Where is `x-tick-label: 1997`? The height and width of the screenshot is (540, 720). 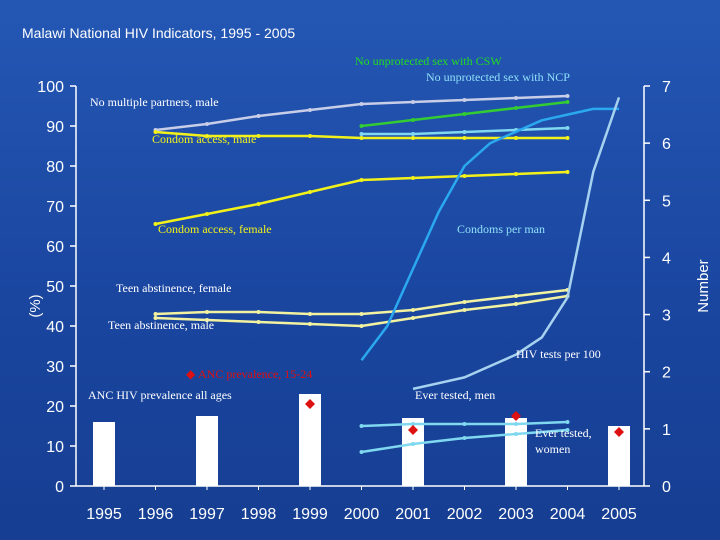
x-tick-label: 1997 is located at coordinates (207, 514).